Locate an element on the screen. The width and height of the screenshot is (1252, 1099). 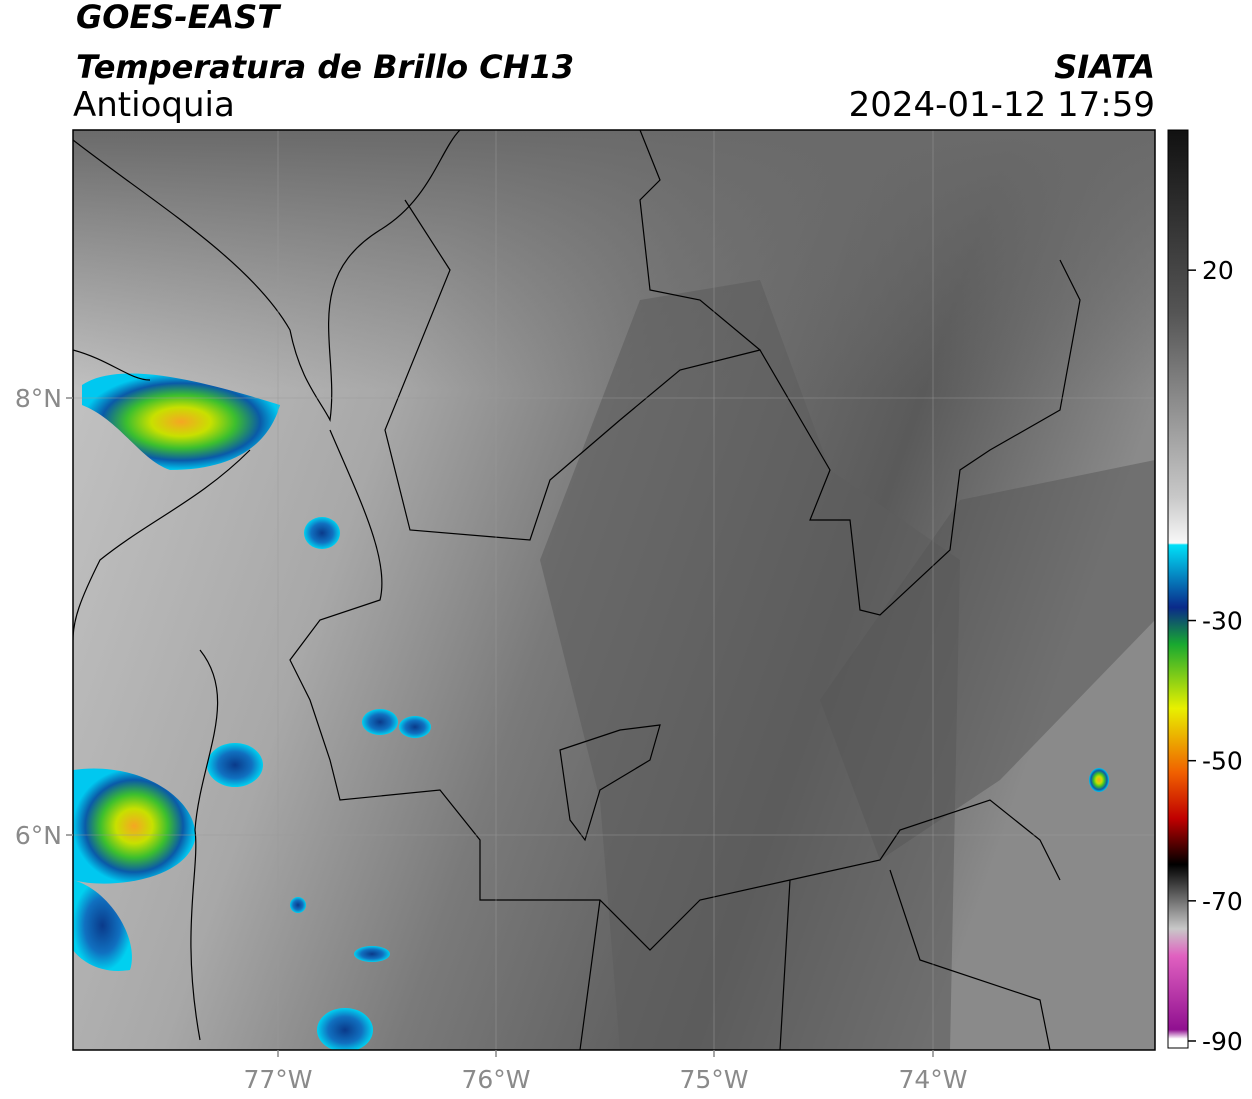
colorbar-tick-label: -30 is located at coordinates (1222, 621).